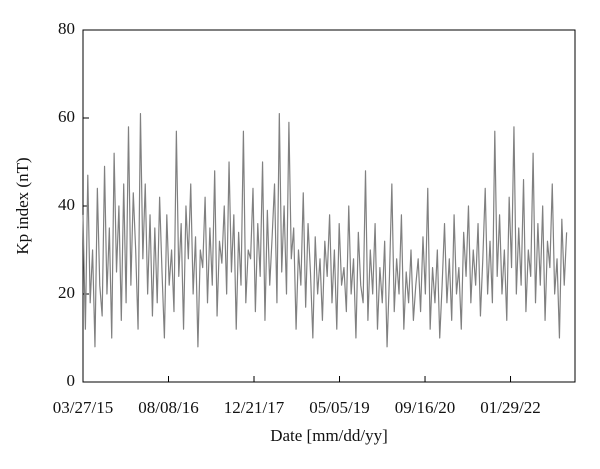  What do you see at coordinates (168, 407) in the screenshot?
I see `x-tick-label: 08/08/16` at bounding box center [168, 407].